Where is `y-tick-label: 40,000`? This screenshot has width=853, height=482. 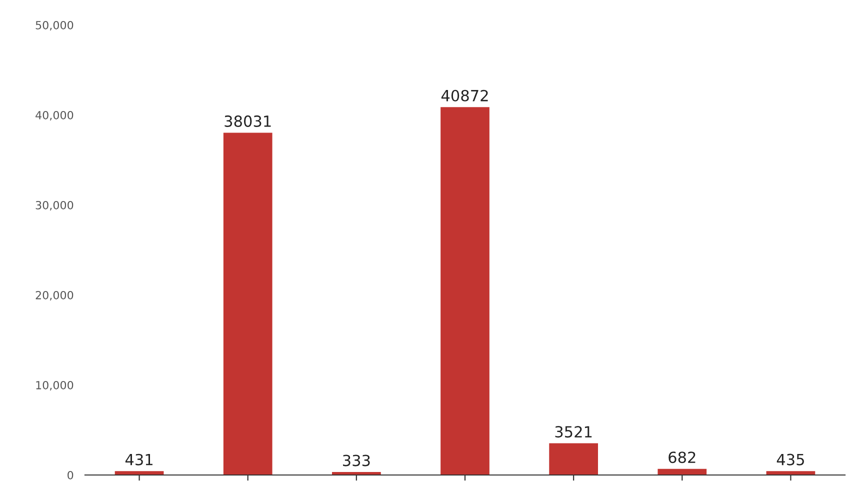 y-tick-label: 40,000 is located at coordinates (55, 115).